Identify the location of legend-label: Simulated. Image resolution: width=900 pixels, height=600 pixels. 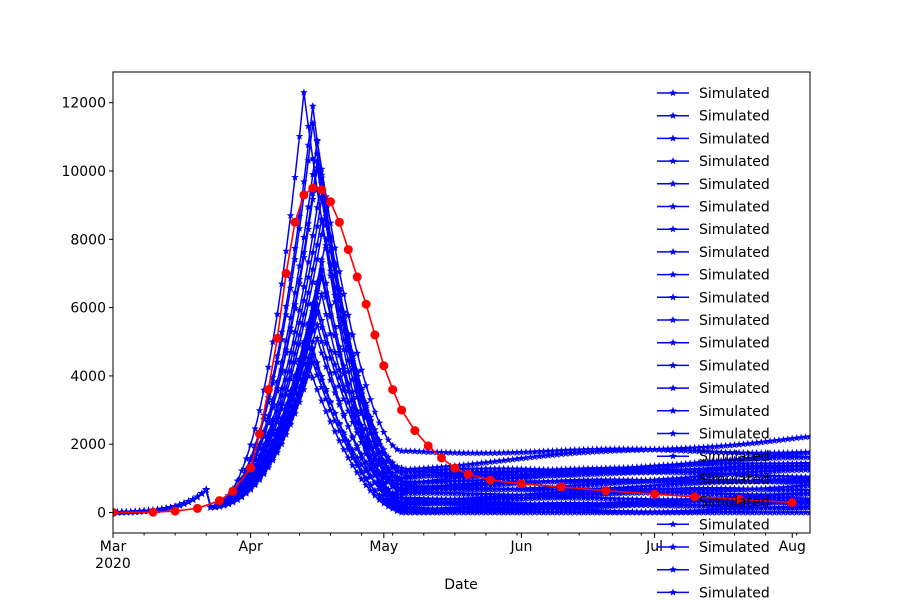
(734, 457).